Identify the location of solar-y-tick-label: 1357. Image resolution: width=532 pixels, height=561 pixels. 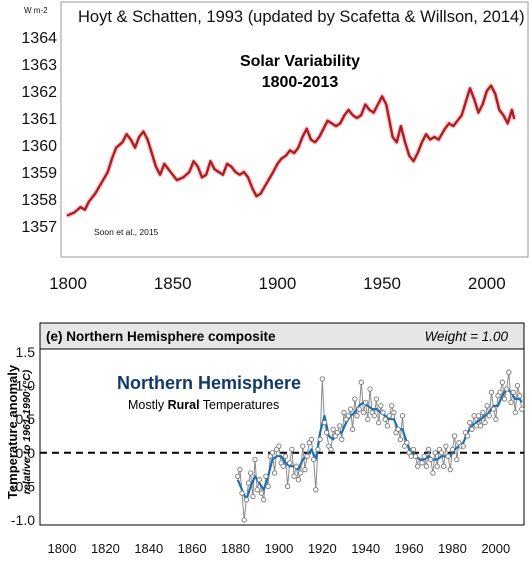
(39, 227).